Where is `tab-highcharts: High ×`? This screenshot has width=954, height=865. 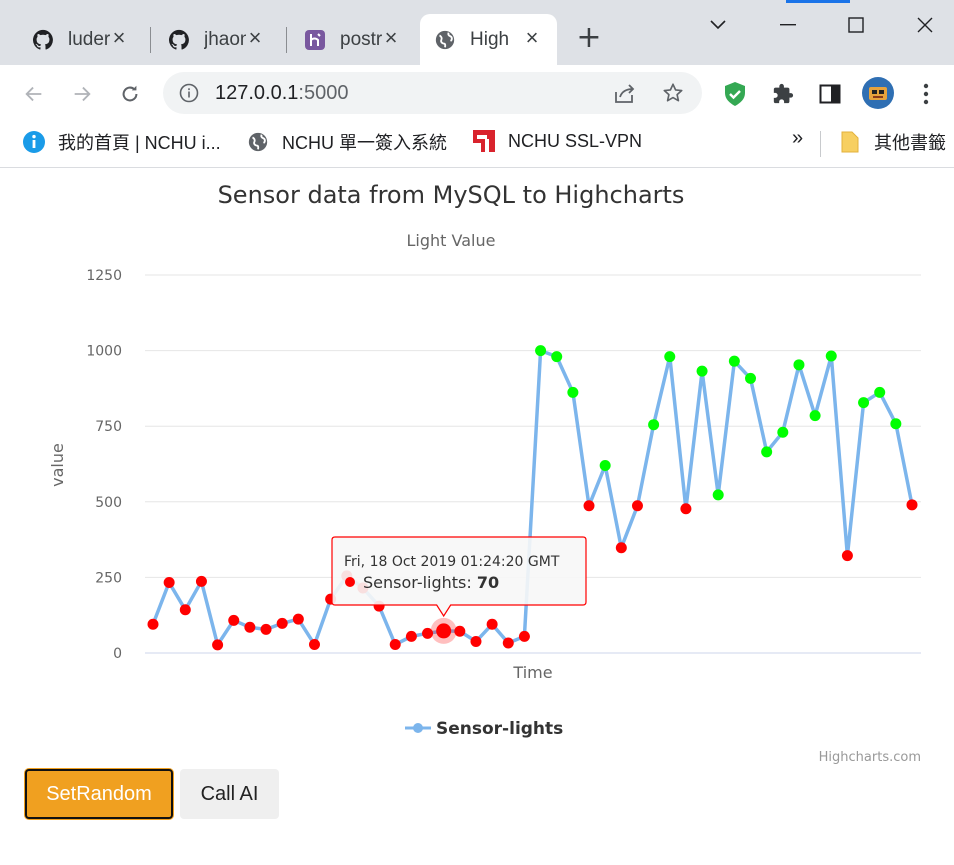
tab-highcharts: High × is located at coordinates (488, 39).